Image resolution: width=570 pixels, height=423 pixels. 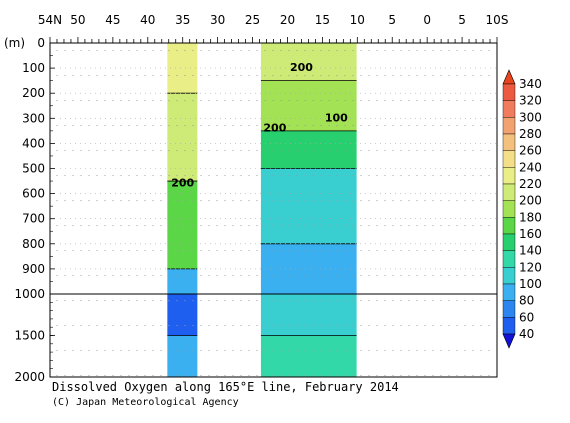 What do you see at coordinates (509, 341) in the screenshot?
I see `colorbar-under-arrow` at bounding box center [509, 341].